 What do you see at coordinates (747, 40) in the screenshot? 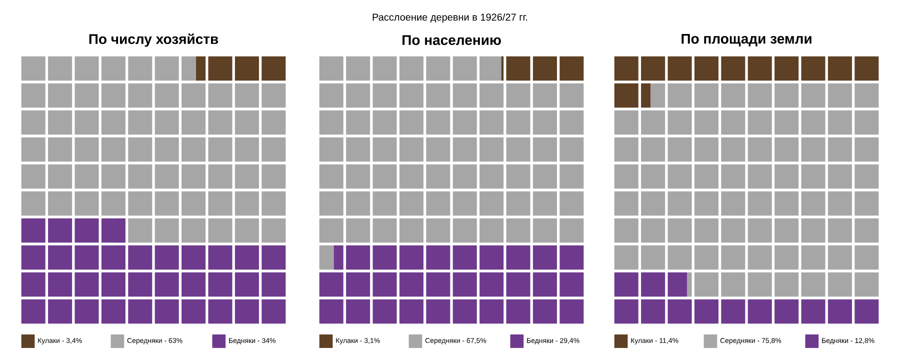
I see `text: По площади земли` at bounding box center [747, 40].